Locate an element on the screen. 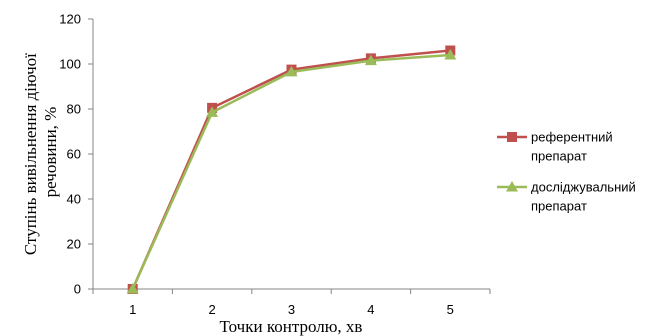 The width and height of the screenshot is (652, 336). x-axis-title: Точки контролю, хв is located at coordinates (291, 326).